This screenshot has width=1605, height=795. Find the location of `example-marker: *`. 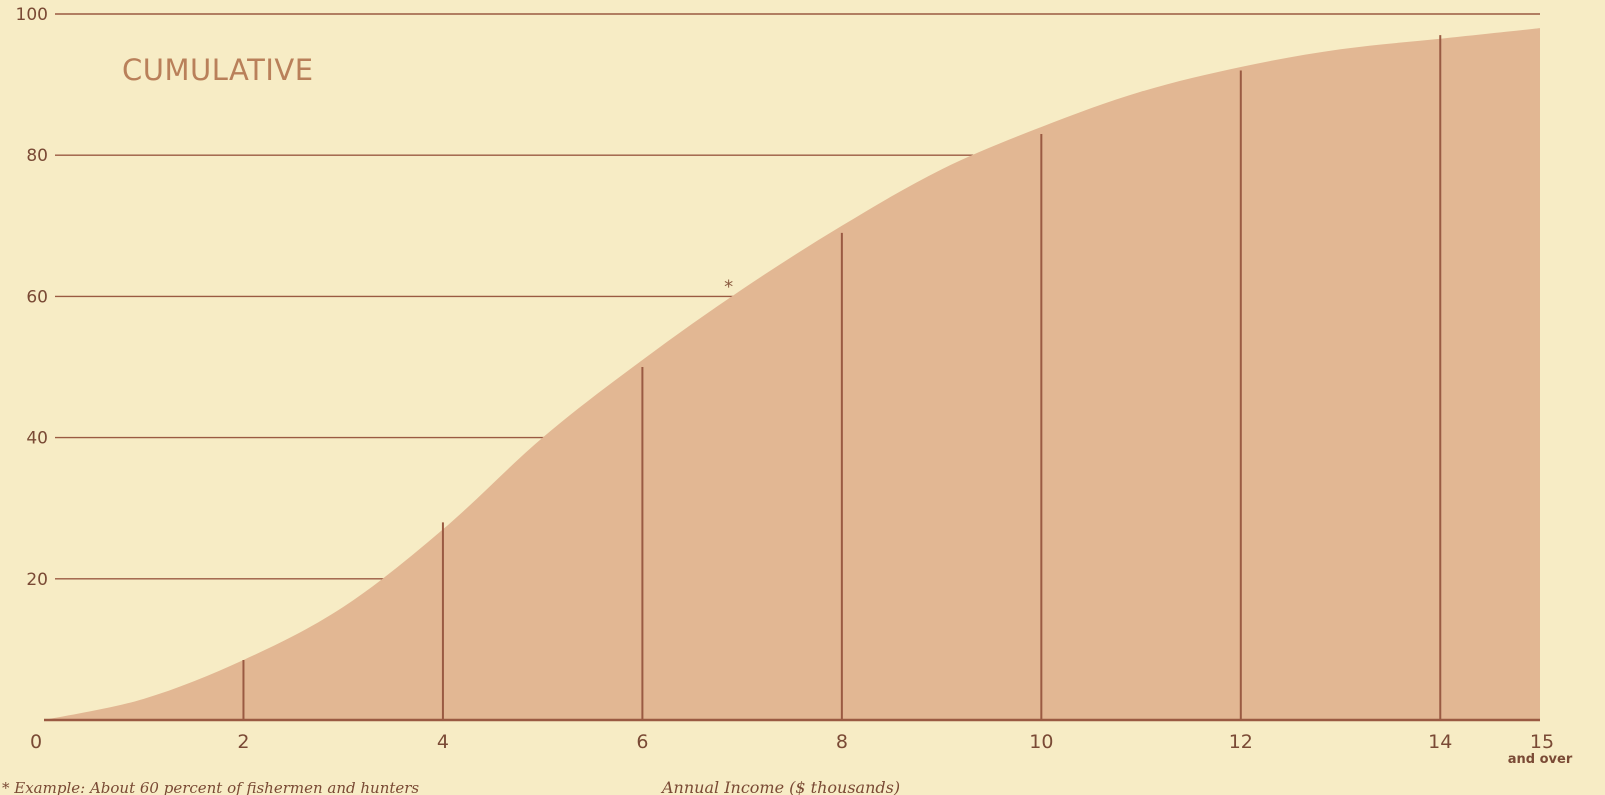

example-marker: * is located at coordinates (728, 286).